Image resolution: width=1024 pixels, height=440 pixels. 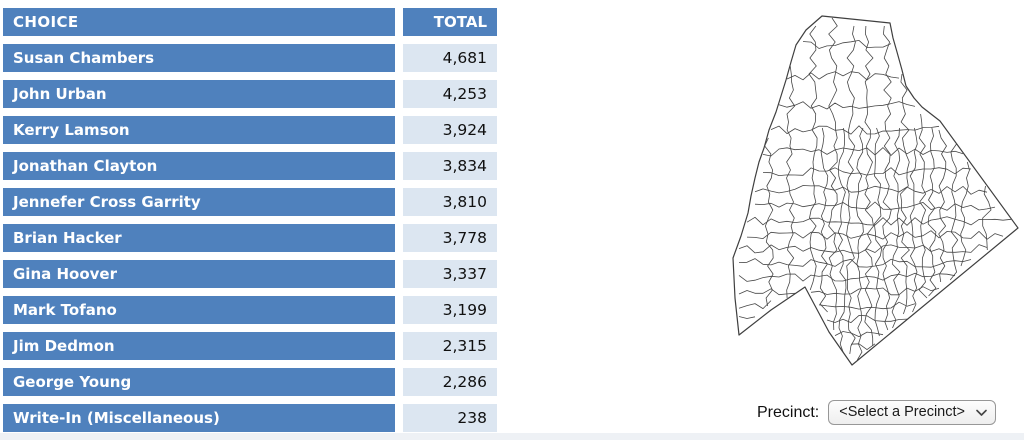 I want to click on precinct-label: Precinct:, so click(x=788, y=412).